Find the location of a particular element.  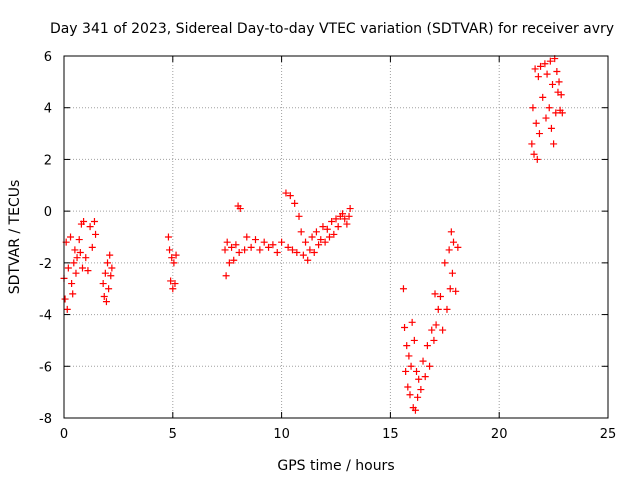

x-tick-label: 25 is located at coordinates (608, 434).